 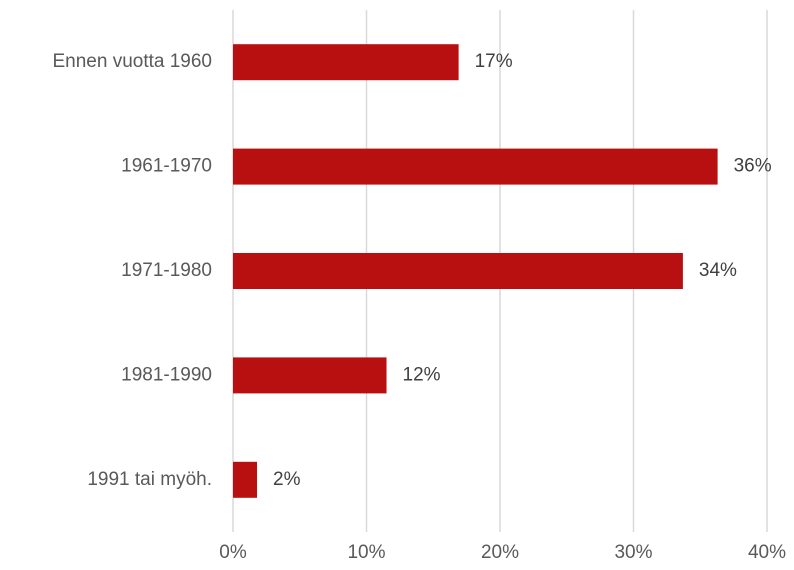 I want to click on value-label: 2%, so click(x=287, y=479).